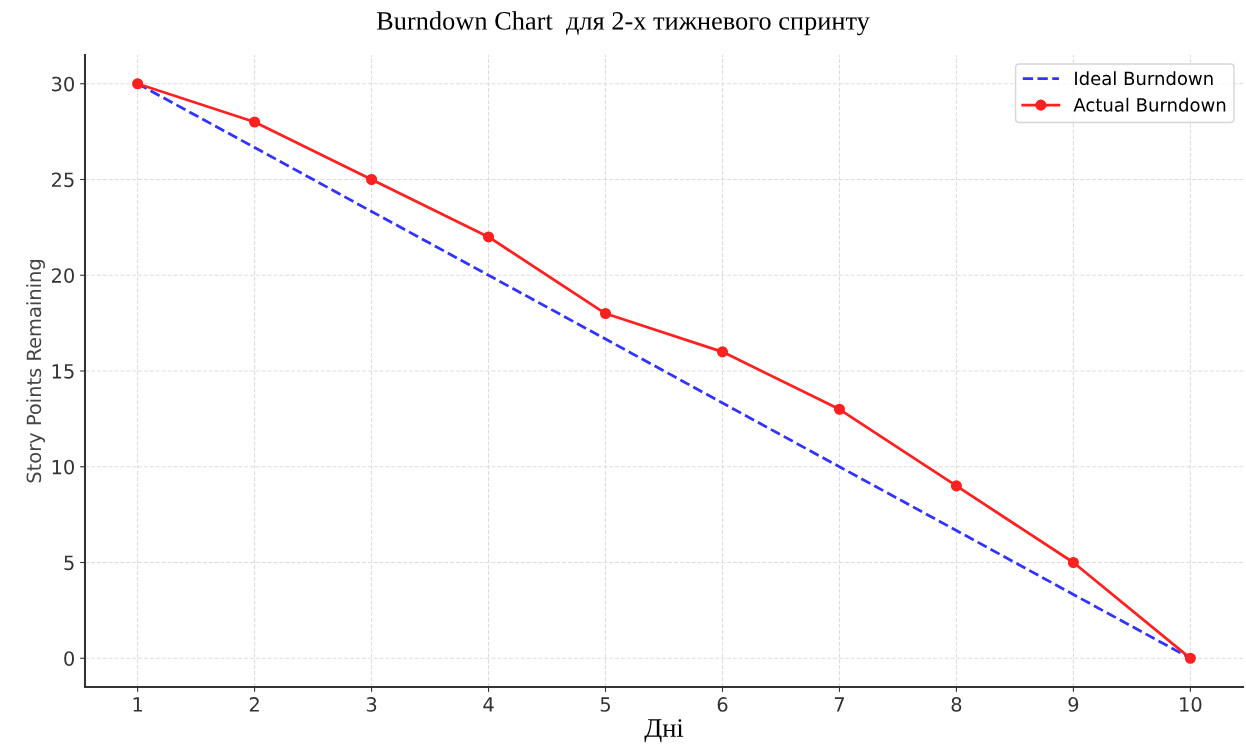 The width and height of the screenshot is (1246, 750). I want to click on y-tick-label: 0, so click(69, 658).